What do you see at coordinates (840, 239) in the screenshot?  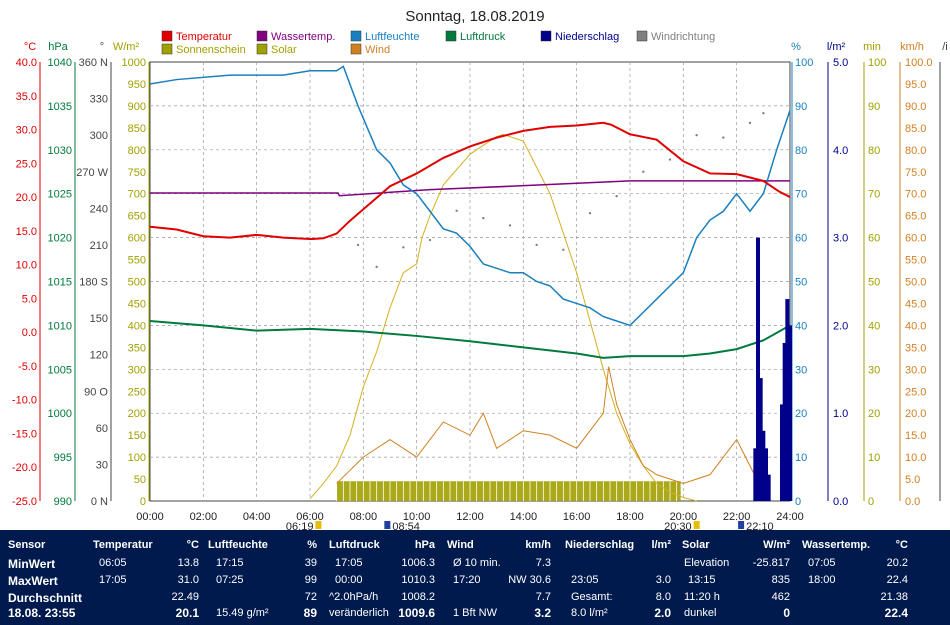 I see `precip-tick-2: 3.0` at bounding box center [840, 239].